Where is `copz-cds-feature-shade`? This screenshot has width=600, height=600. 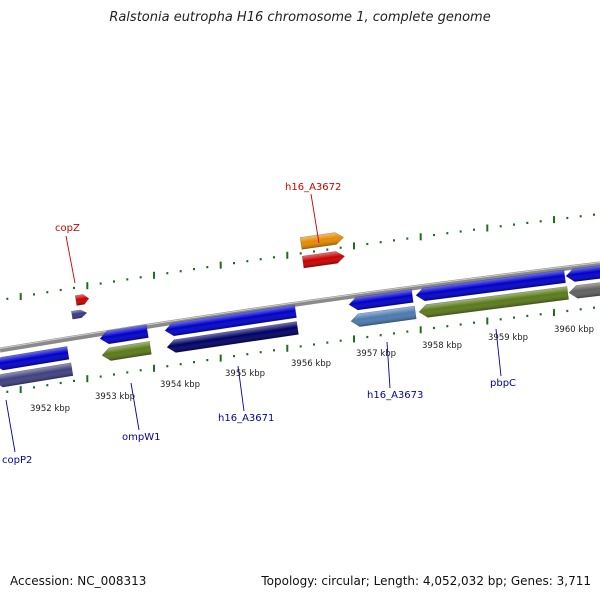
copz-cds-feature-shade is located at coordinates (82, 300).